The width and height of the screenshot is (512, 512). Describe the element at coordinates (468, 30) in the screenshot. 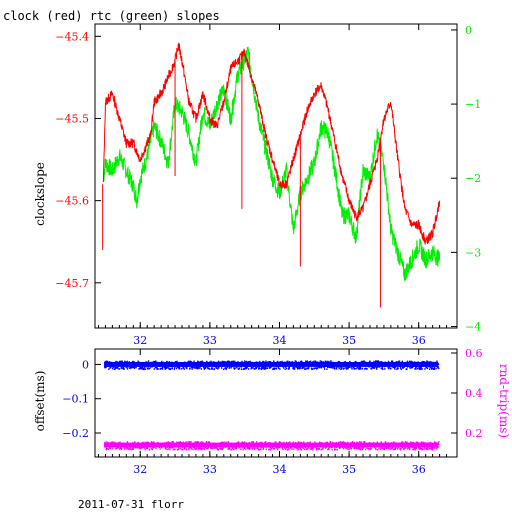

I see `top-y2tick-label: 0` at that location.